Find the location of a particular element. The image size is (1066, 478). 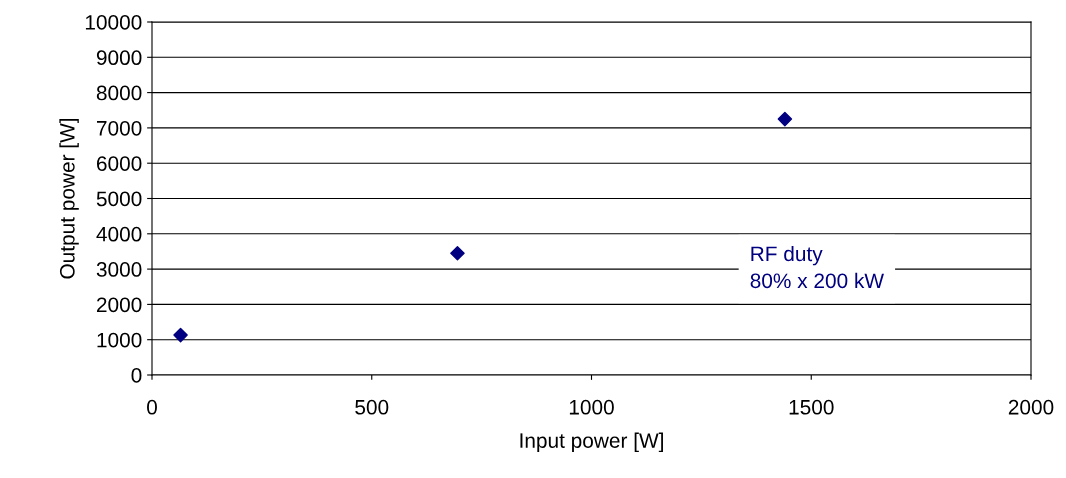

y-tick-label: 3000 is located at coordinates (119, 269).